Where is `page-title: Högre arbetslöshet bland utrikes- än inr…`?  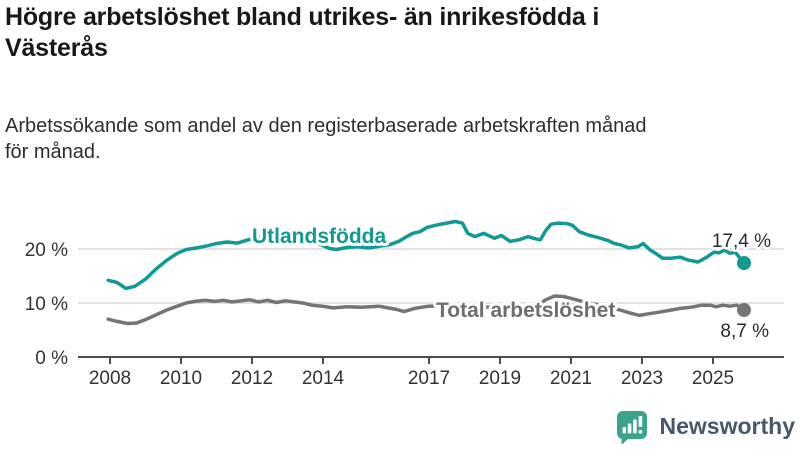 page-title: Högre arbetslöshet bland utrikes- än inr… is located at coordinates (395, 32).